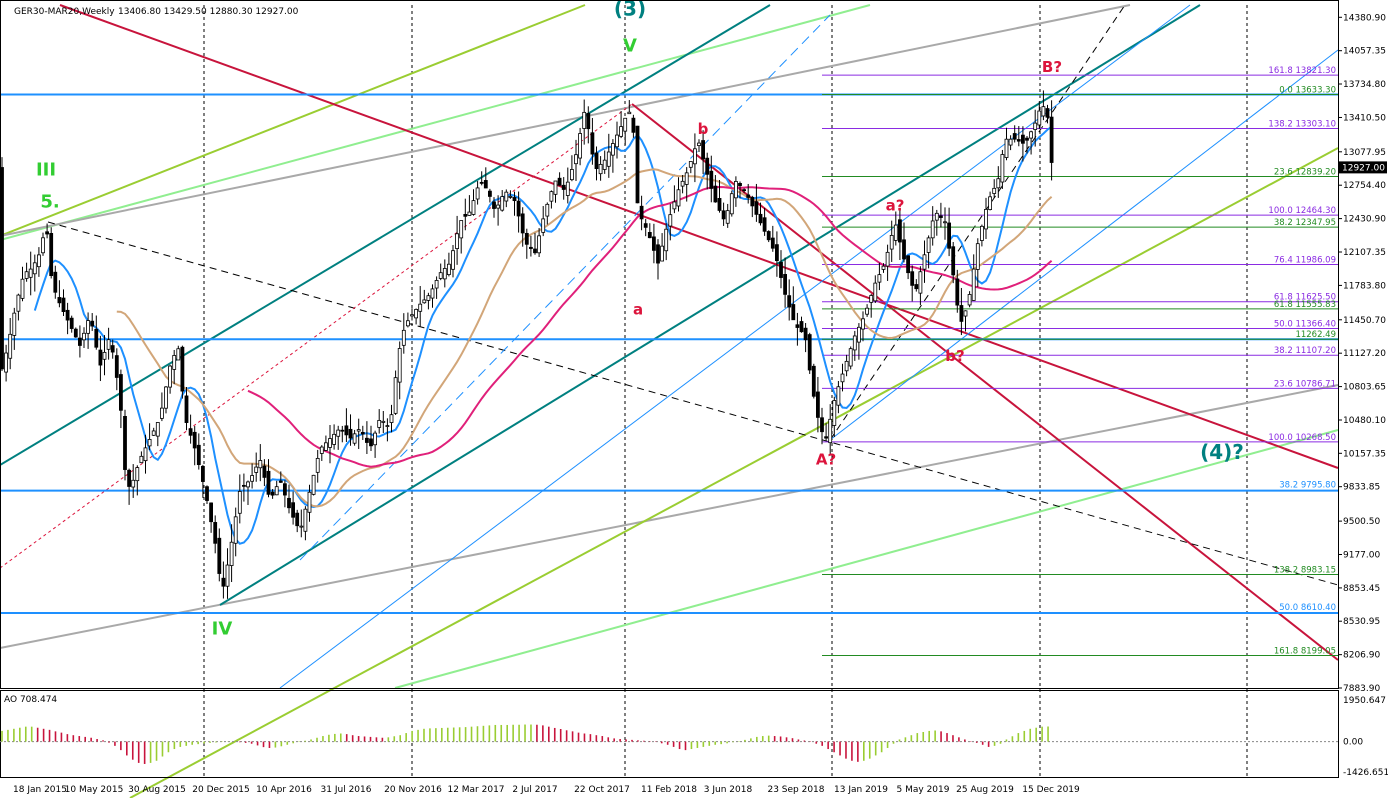 The height and width of the screenshot is (802, 1388). I want to click on ao-title: AO 708.474, so click(30, 700).